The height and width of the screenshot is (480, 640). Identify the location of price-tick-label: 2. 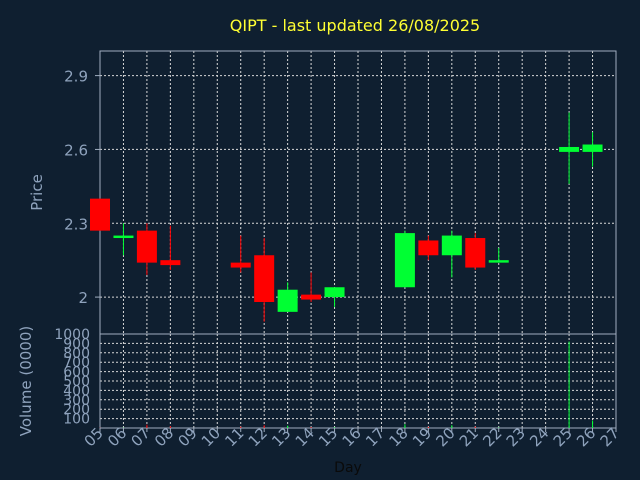
(83, 298).